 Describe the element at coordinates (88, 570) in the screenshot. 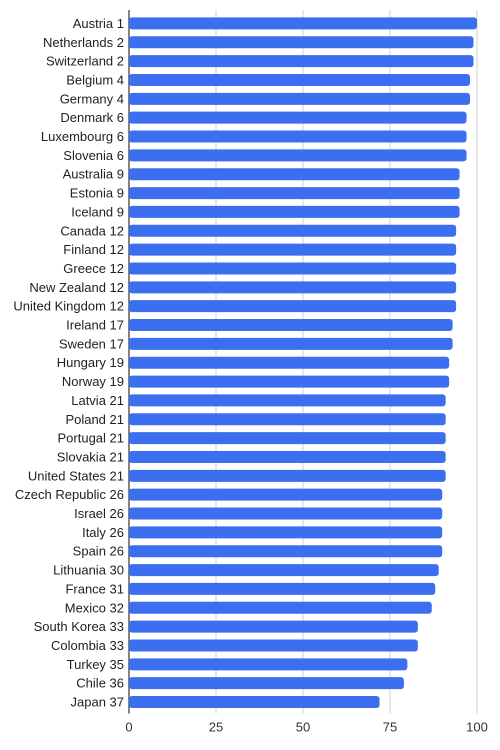

I see `category-label: Lithuania 30` at that location.